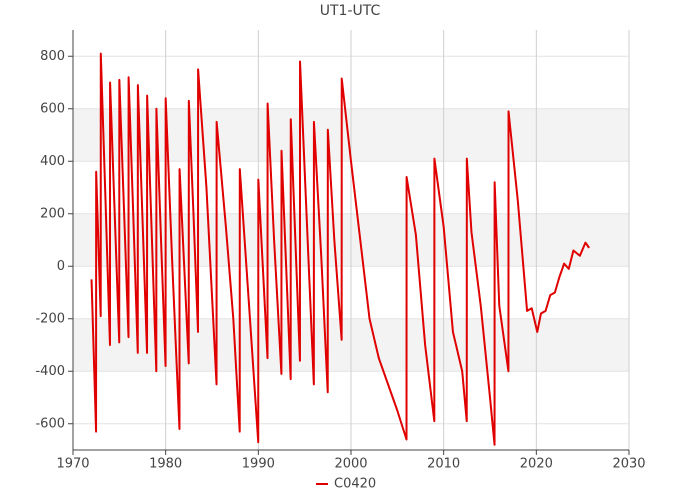  Describe the element at coordinates (52, 213) in the screenshot. I see `y-tick-label: 200` at that location.